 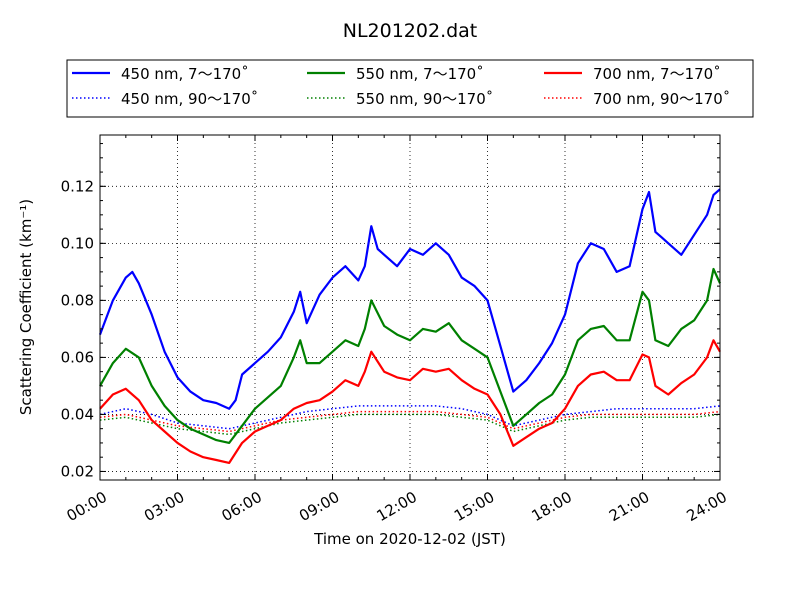 I want to click on x-tick-label: 06:00, so click(x=242, y=506).